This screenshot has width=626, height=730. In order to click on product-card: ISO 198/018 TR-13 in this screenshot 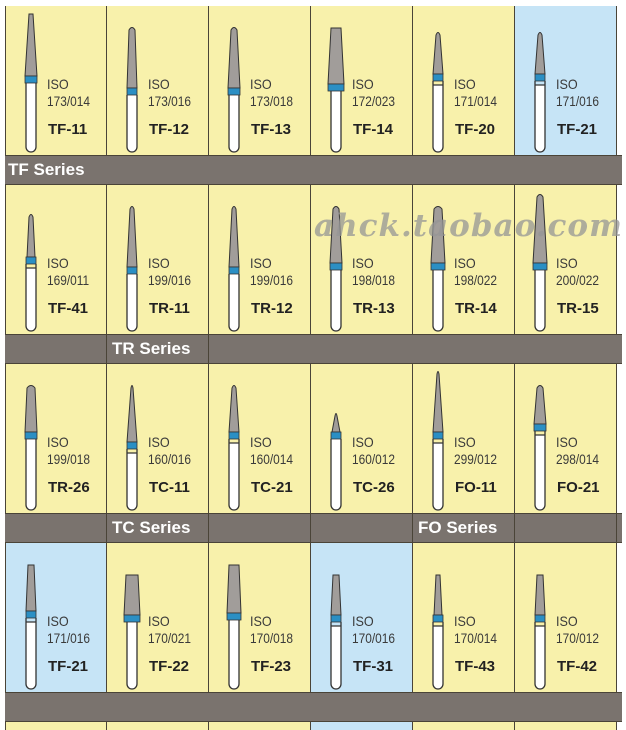, I will do `click(362, 259)`.